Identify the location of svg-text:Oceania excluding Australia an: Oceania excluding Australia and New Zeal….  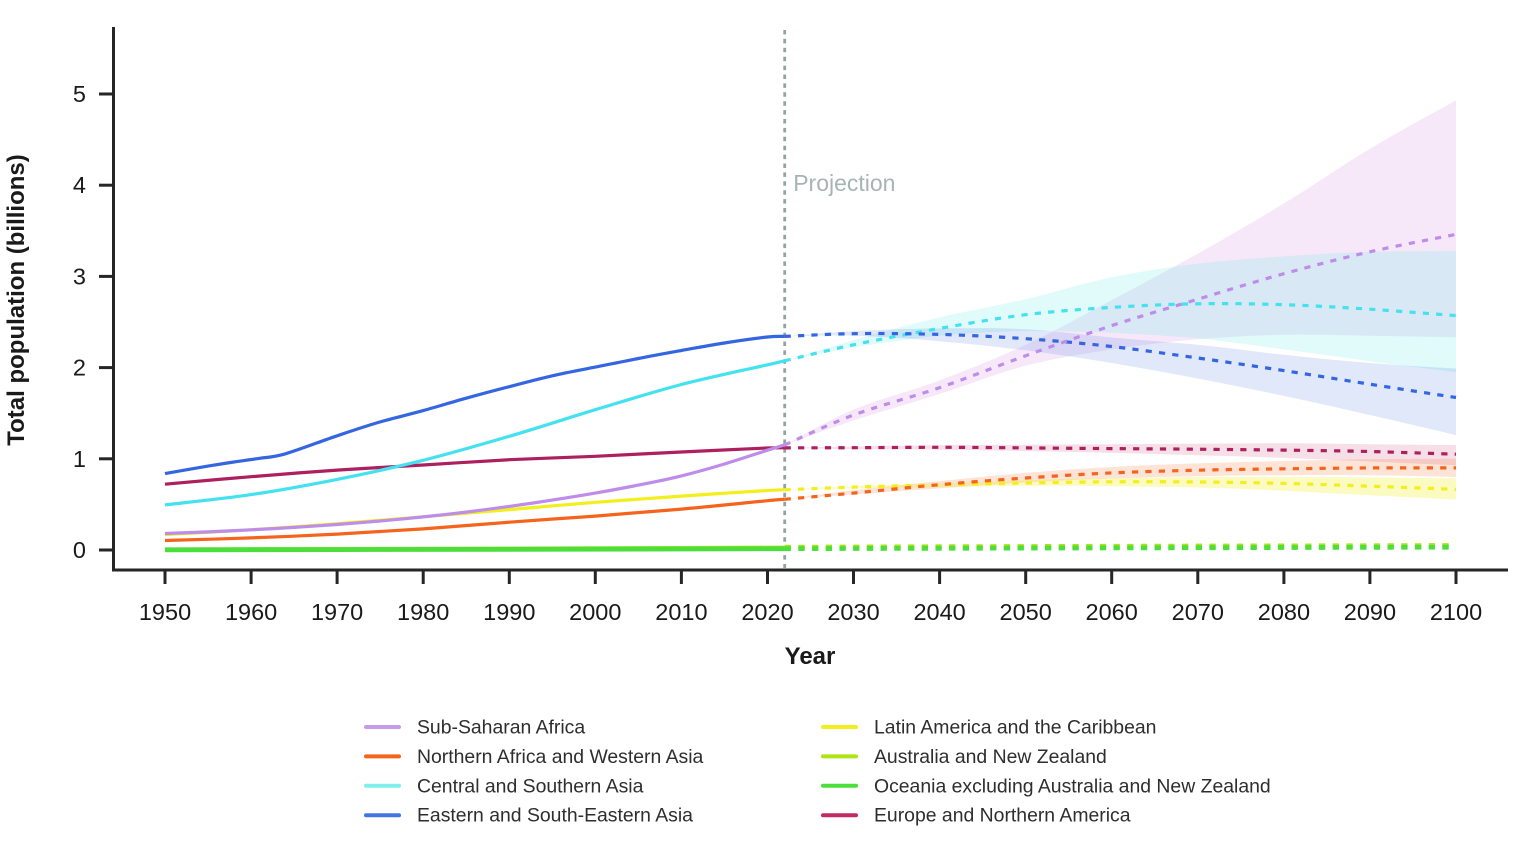
(1072, 786).